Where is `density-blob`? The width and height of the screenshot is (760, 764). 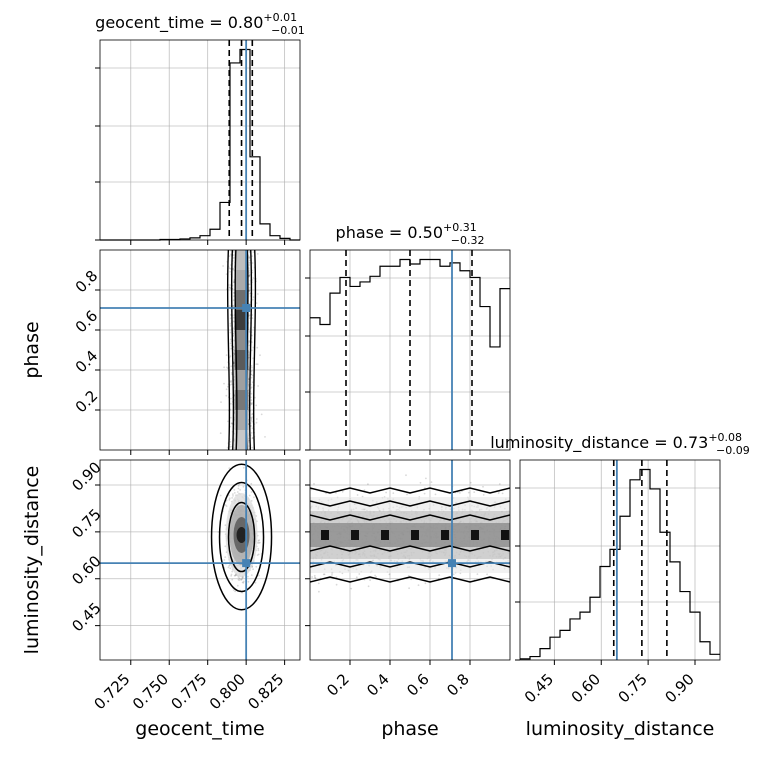 density-blob is located at coordinates (241, 535).